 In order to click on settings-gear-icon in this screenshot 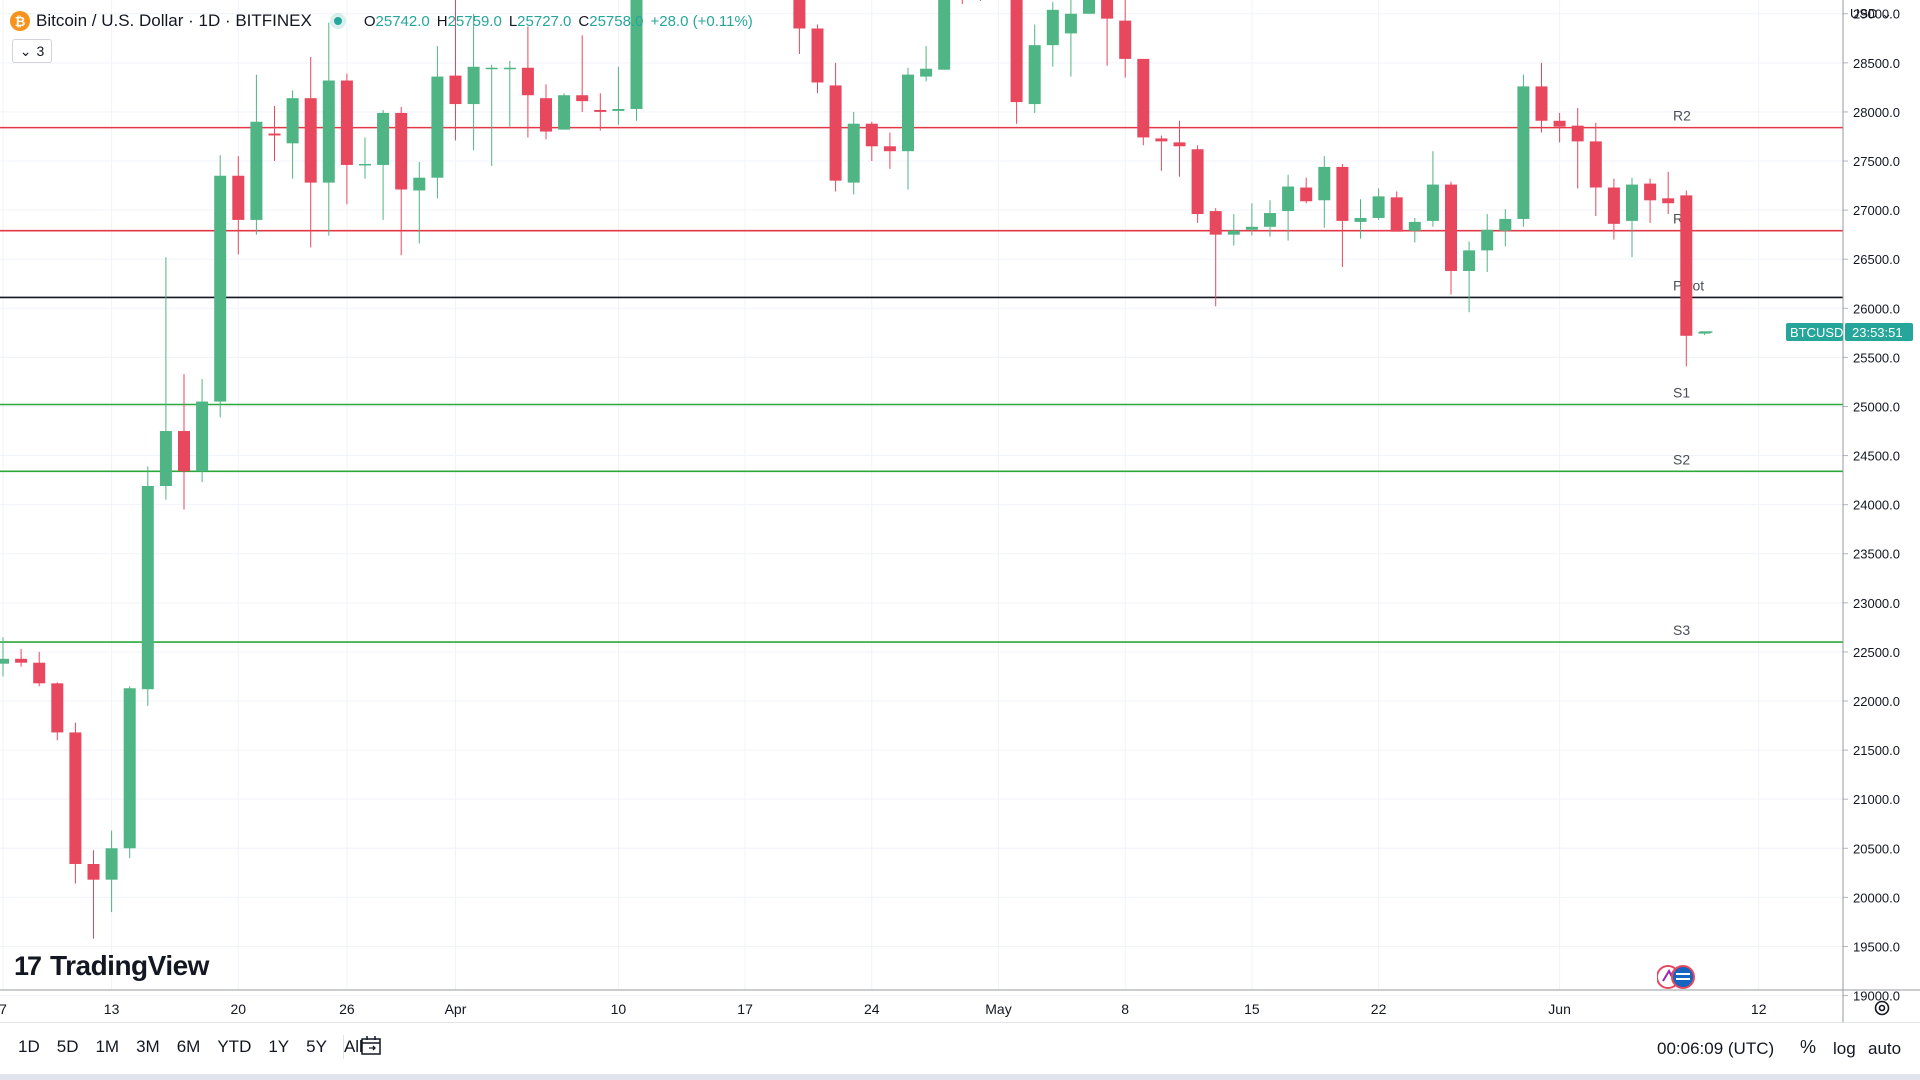, I will do `click(1882, 1008)`.